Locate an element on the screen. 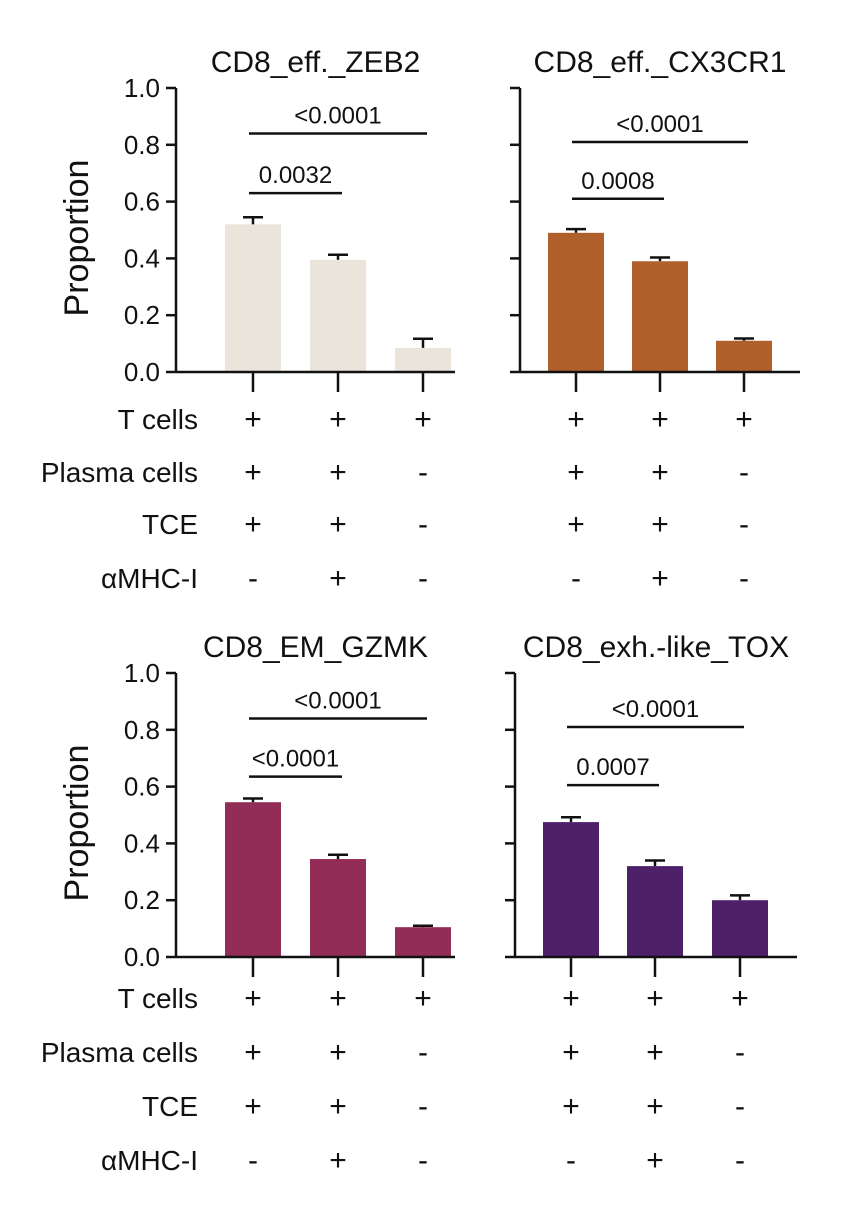  p-value-label: 0.0008 is located at coordinates (617, 181).